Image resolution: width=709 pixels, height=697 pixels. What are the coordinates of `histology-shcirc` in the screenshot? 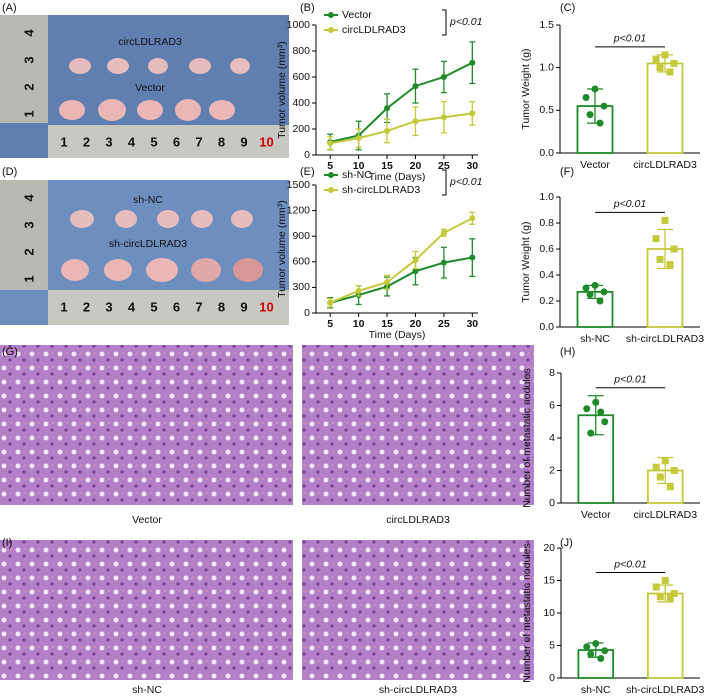 It's located at (418, 610).